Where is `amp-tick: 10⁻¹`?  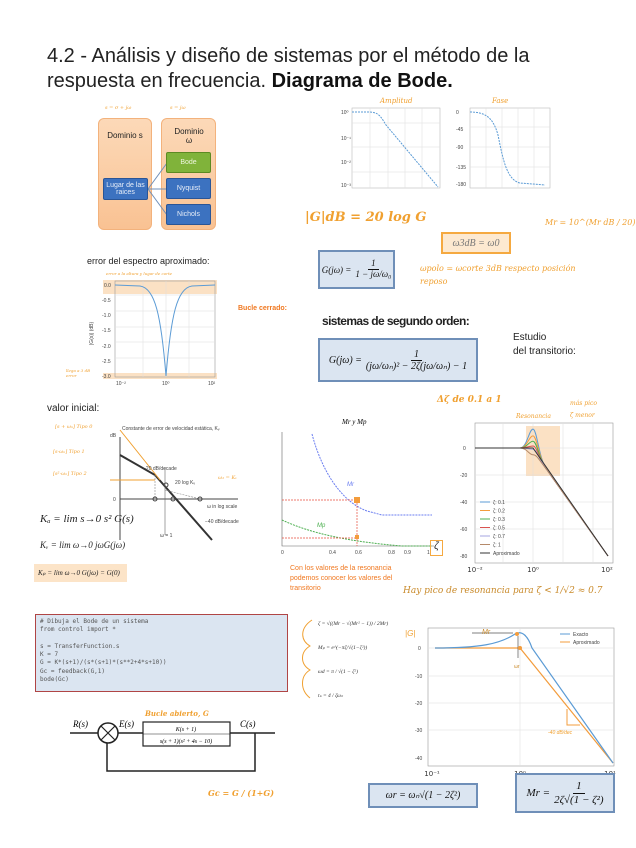 amp-tick: 10⁻¹ is located at coordinates (346, 139).